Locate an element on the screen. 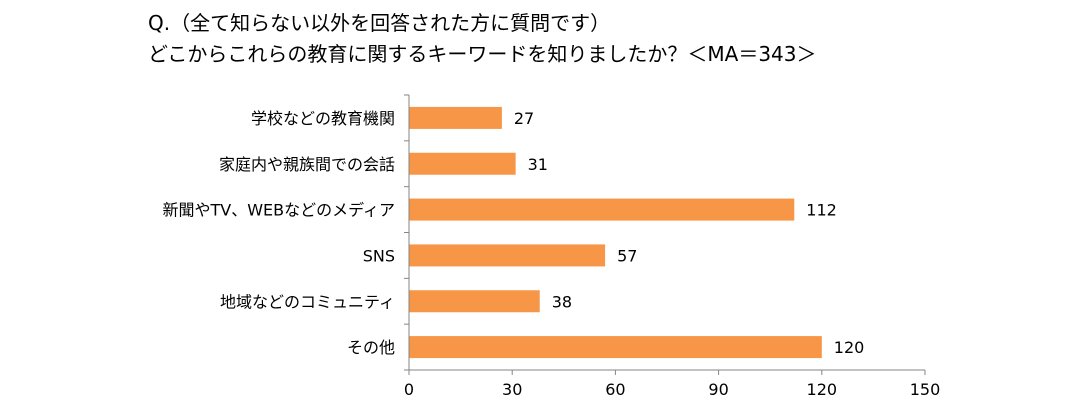  x-tick-label: 150 is located at coordinates (925, 389).